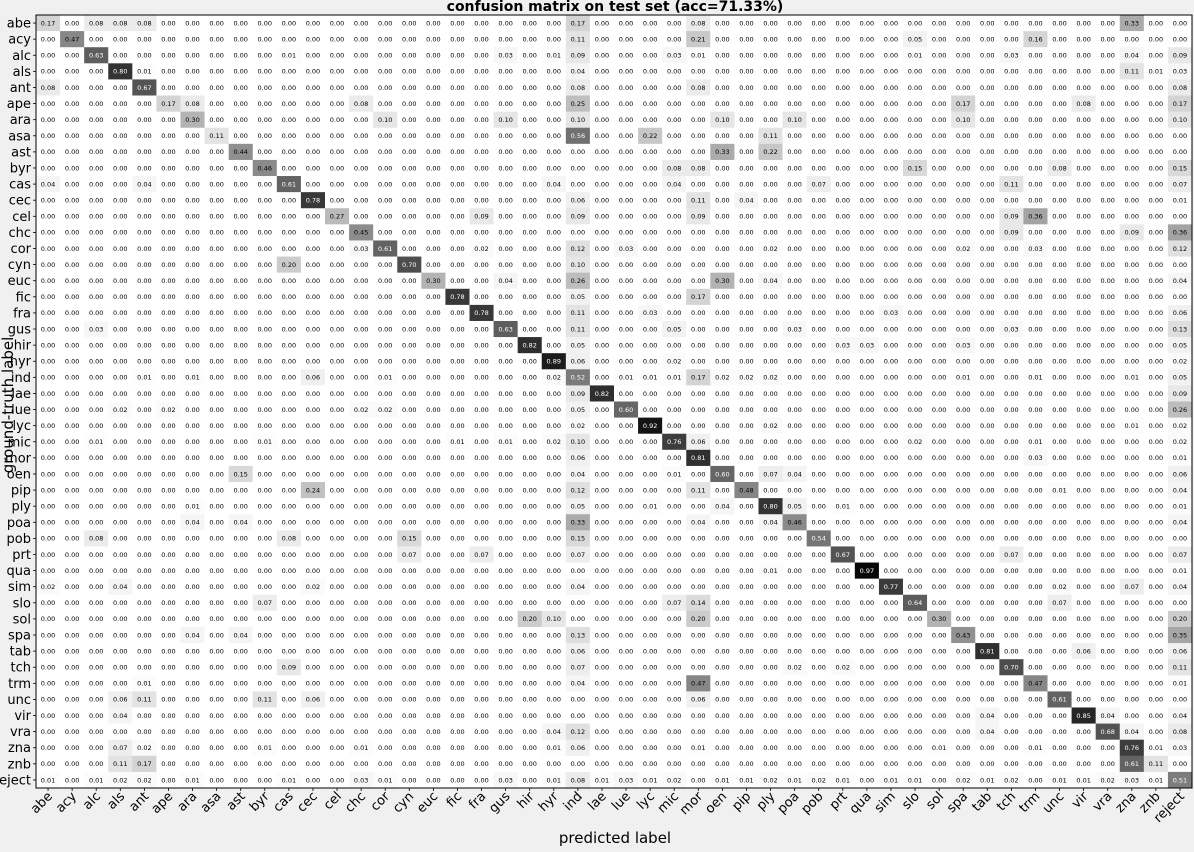  What do you see at coordinates (722, 120) in the screenshot?
I see `cell-value-label: 0.10` at bounding box center [722, 120].